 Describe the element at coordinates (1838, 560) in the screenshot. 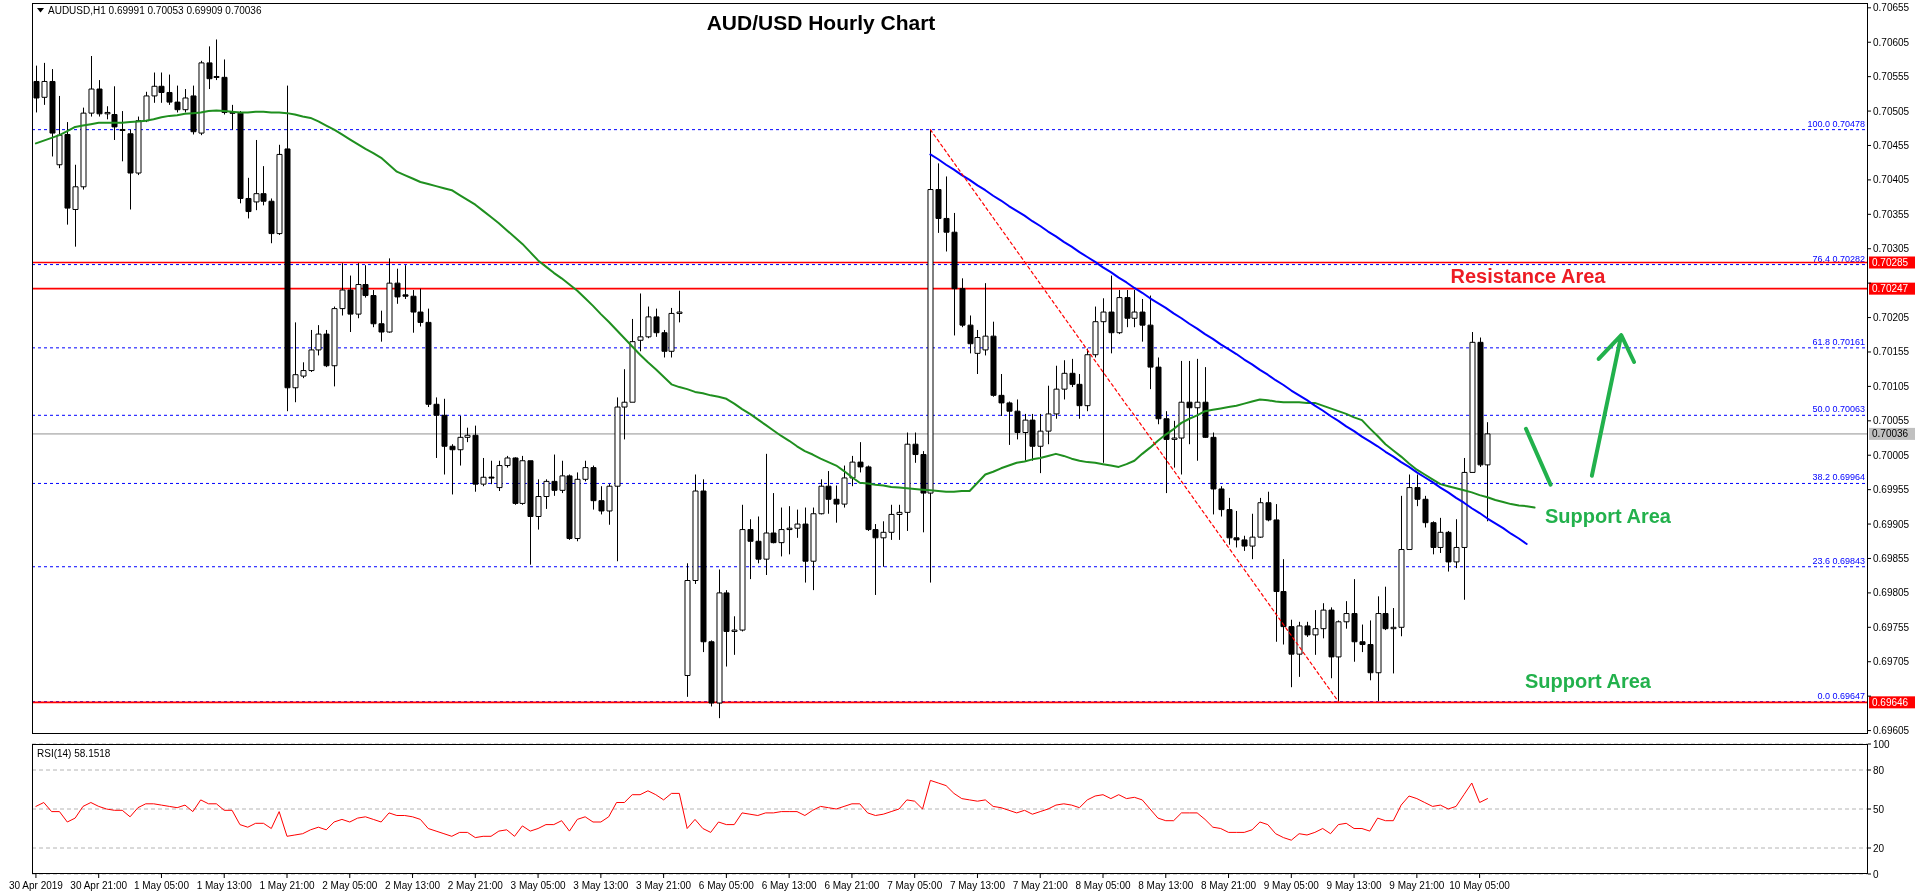

I see `ref-line-label: 23.6 0.69843` at that location.